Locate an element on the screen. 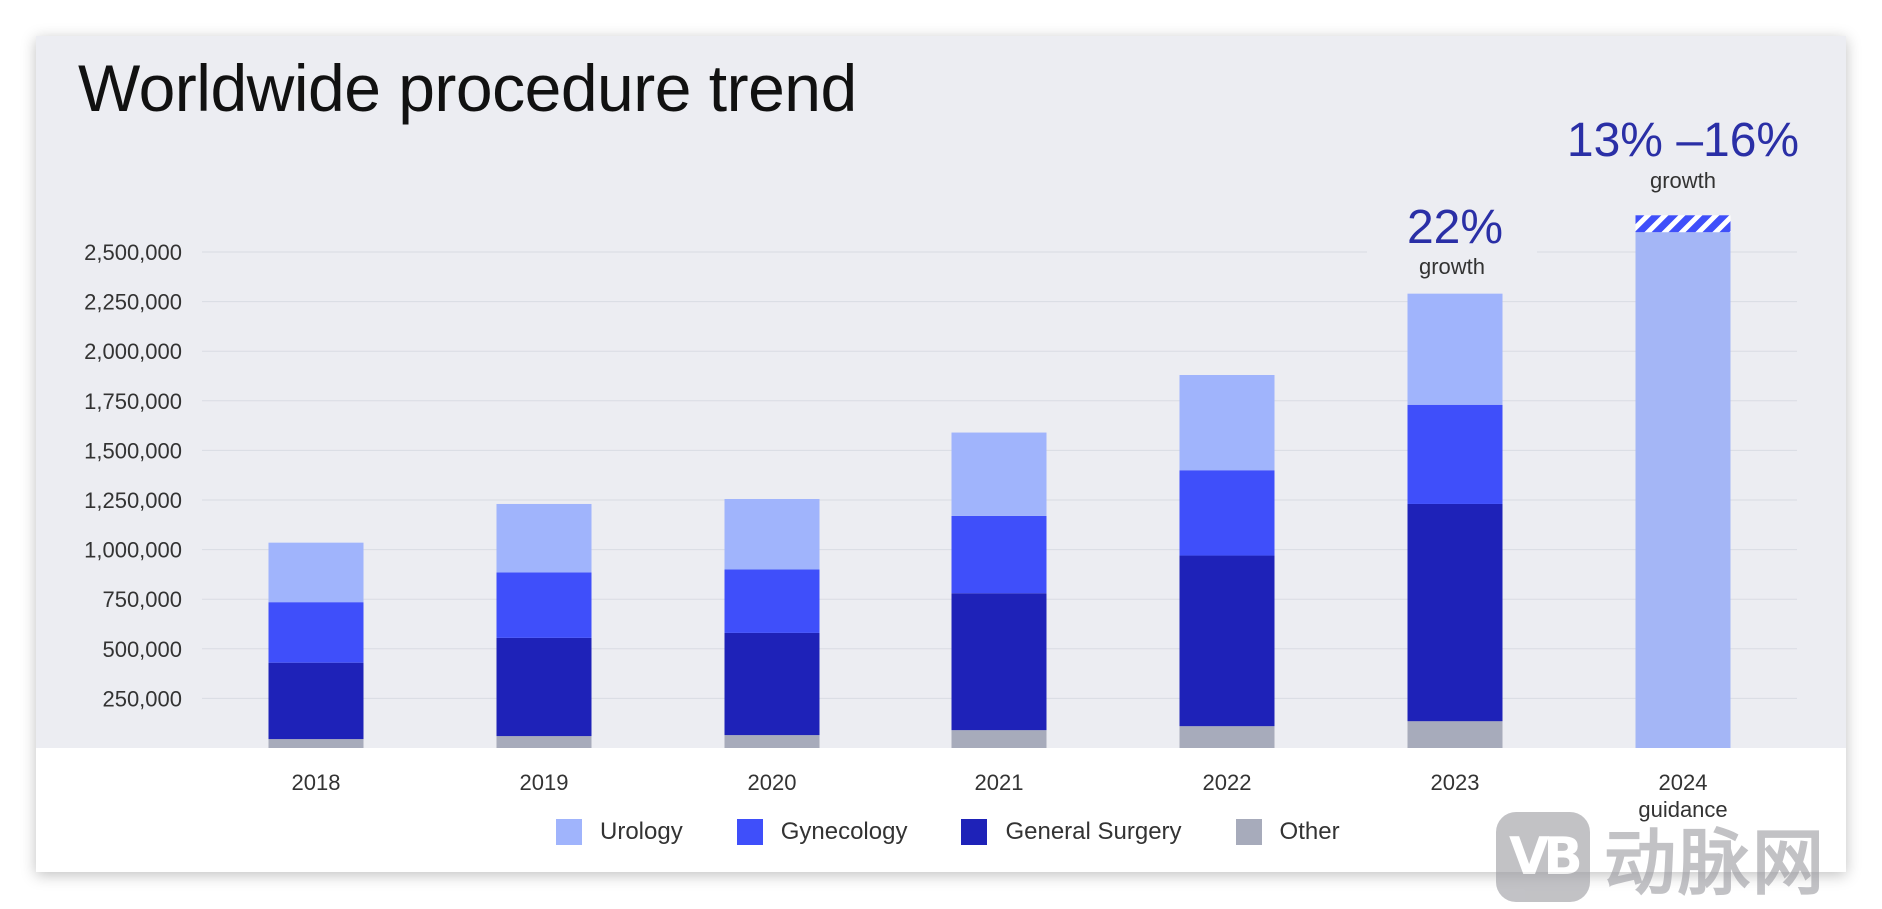 The width and height of the screenshot is (1882, 909). y-tick-label: 250,000 is located at coordinates (142, 698).